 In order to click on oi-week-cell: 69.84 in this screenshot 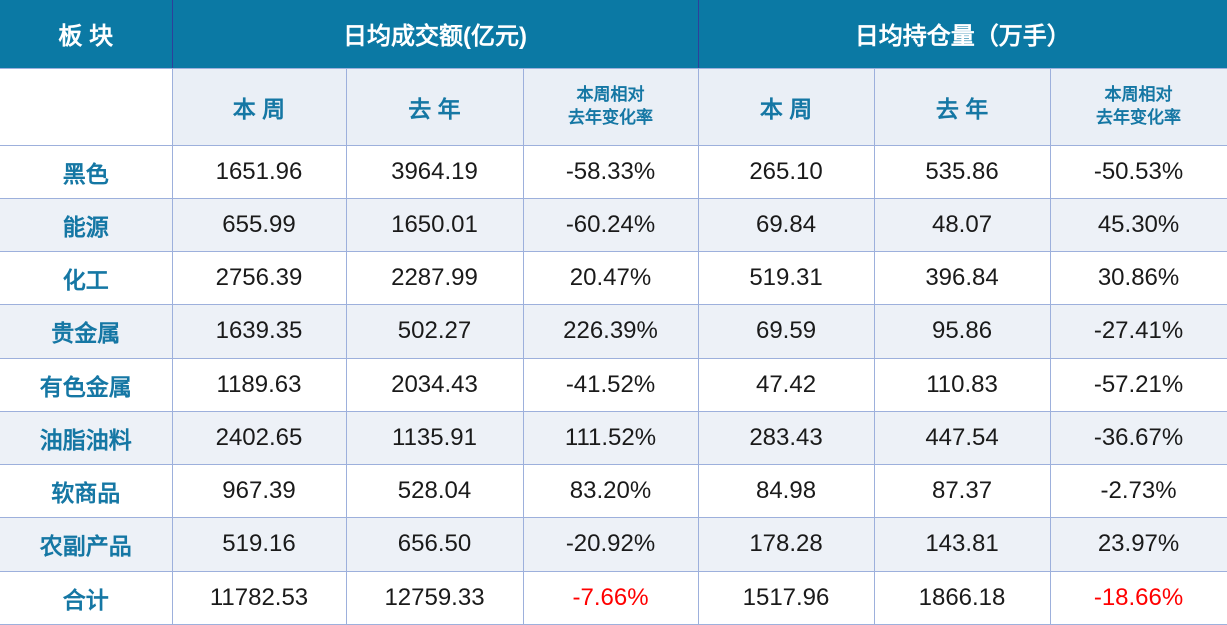, I will do `click(786, 225)`.